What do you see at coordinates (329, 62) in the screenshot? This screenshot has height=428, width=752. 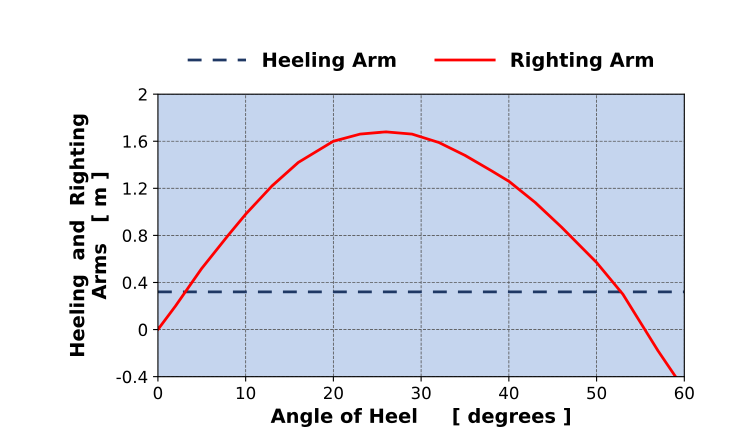 I see `legend-label: Heeling Arm` at bounding box center [329, 62].